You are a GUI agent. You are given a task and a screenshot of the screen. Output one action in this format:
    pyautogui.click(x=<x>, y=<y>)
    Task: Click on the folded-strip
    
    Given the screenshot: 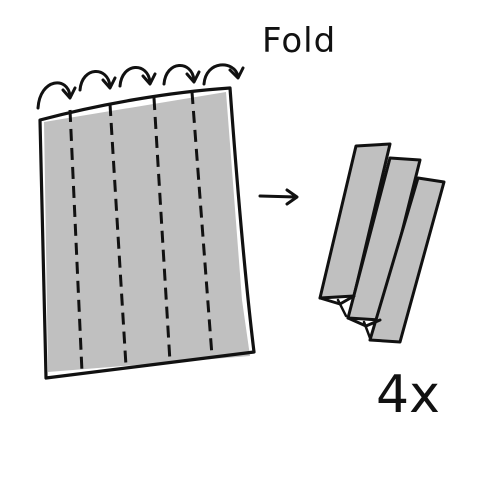 What is the action you would take?
    pyautogui.click(x=407, y=260)
    